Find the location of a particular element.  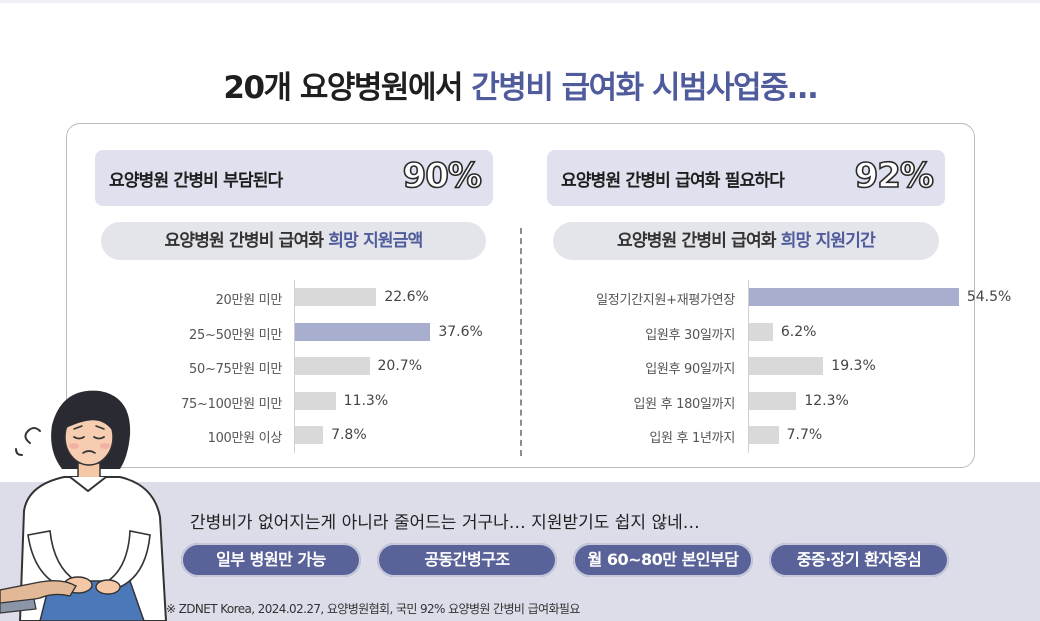

chart-title-amount: 요양병원 간병비 급여화 희망 지원금액 is located at coordinates (293, 241).